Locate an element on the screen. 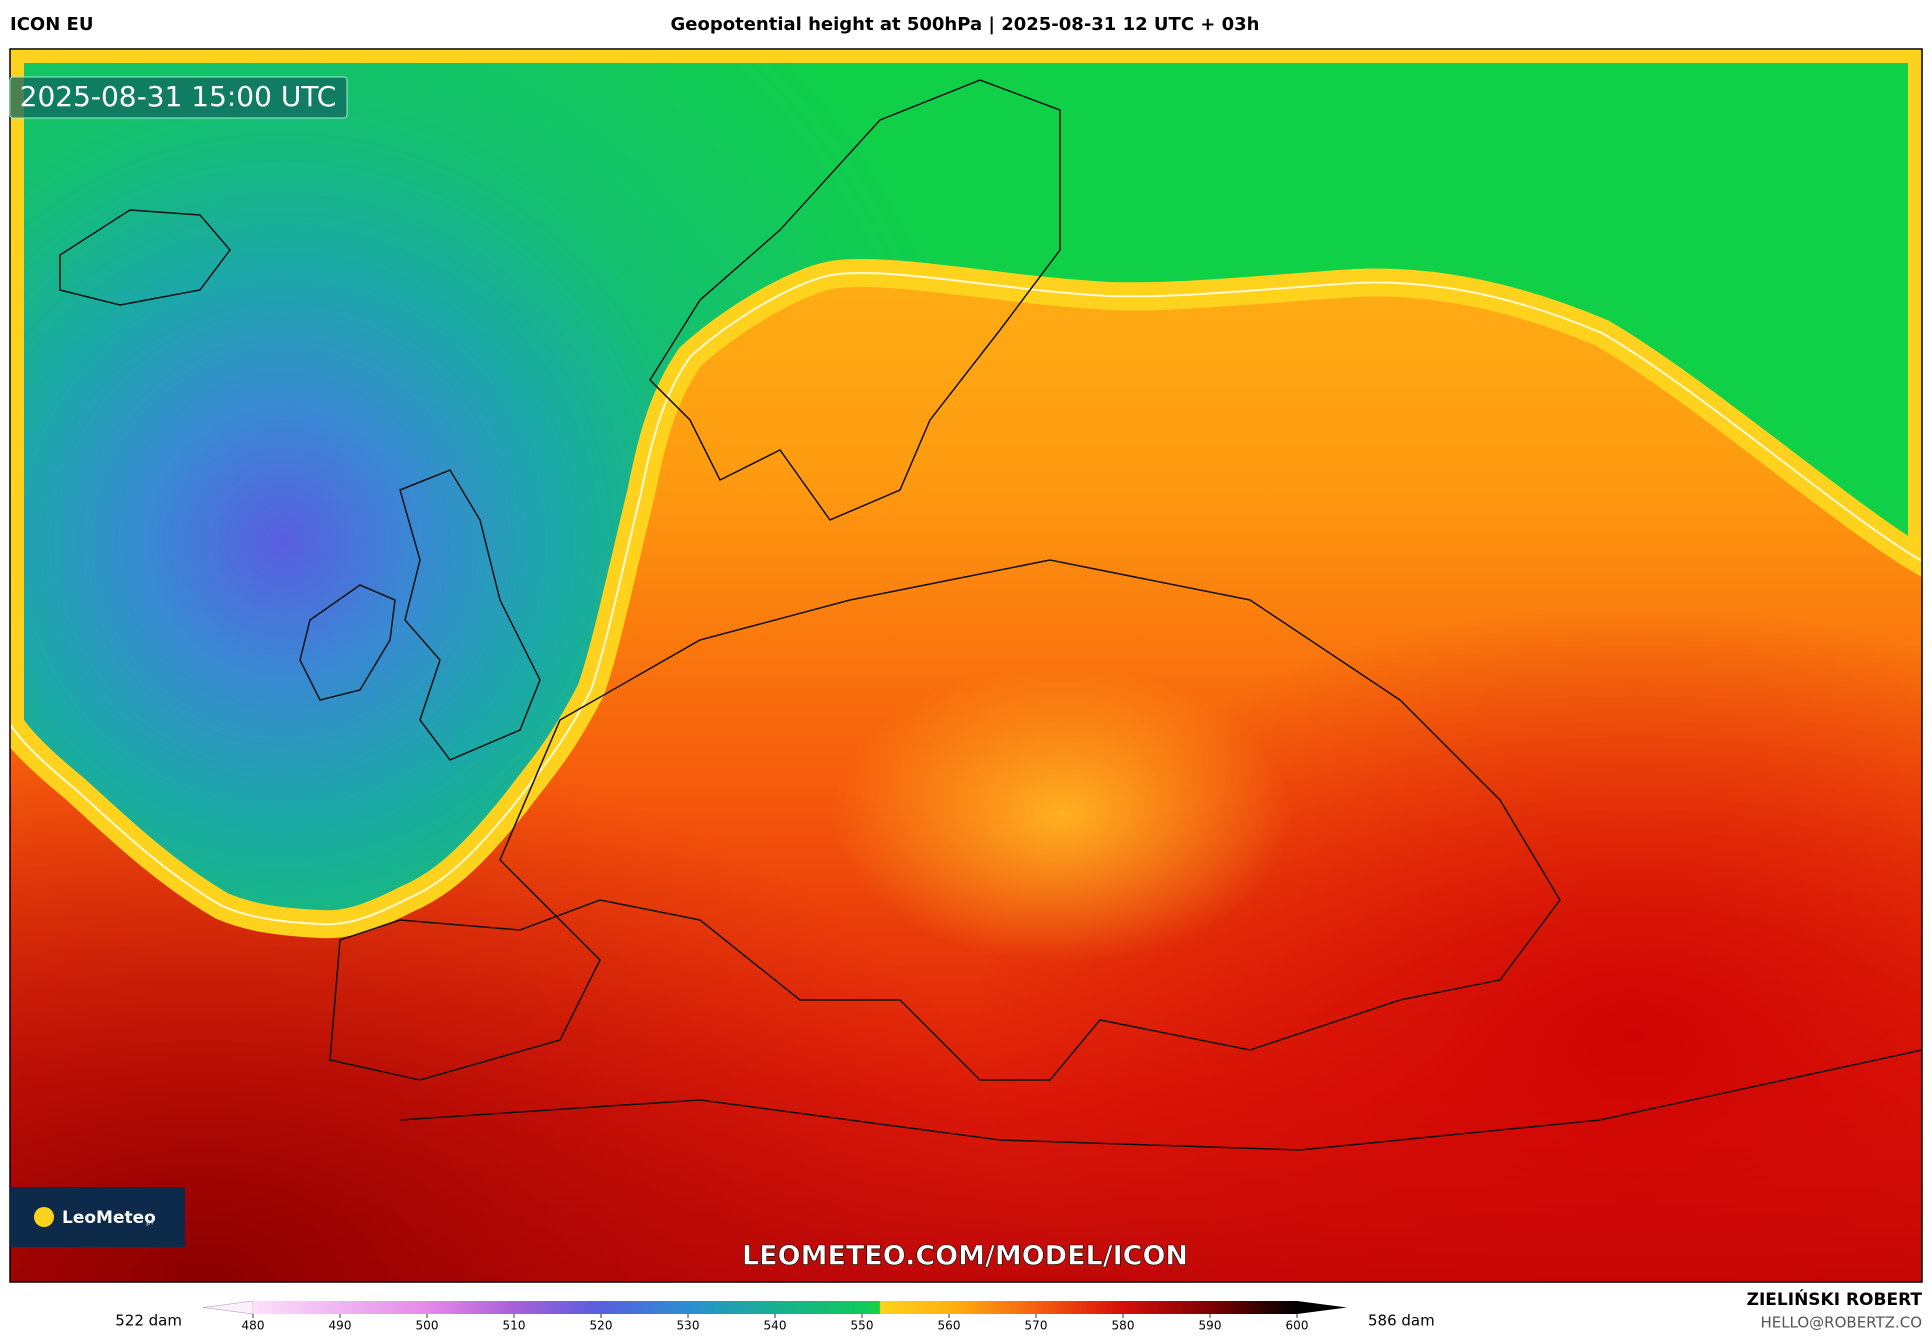  colorbar-tick-label: 570 is located at coordinates (1036, 1326).